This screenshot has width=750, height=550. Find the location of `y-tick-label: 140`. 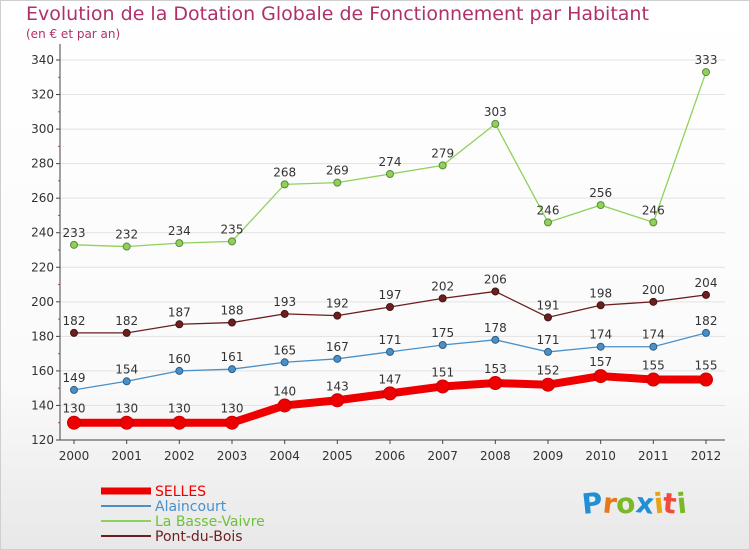

y-tick-label: 140 is located at coordinates (42, 405).